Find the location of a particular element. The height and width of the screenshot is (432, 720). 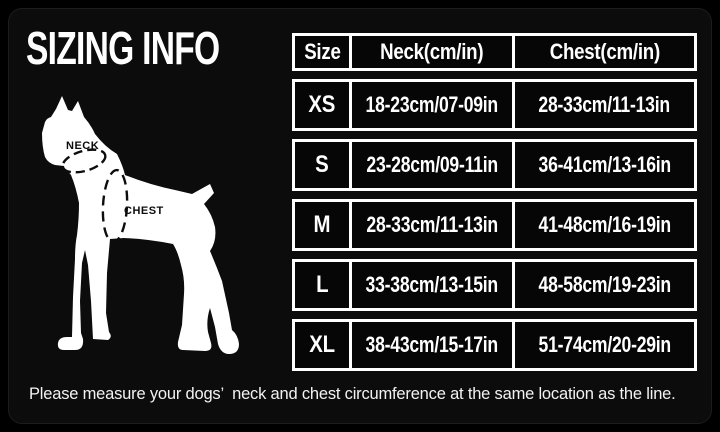

neck-value: 28-33cm/11-13in is located at coordinates (432, 224).